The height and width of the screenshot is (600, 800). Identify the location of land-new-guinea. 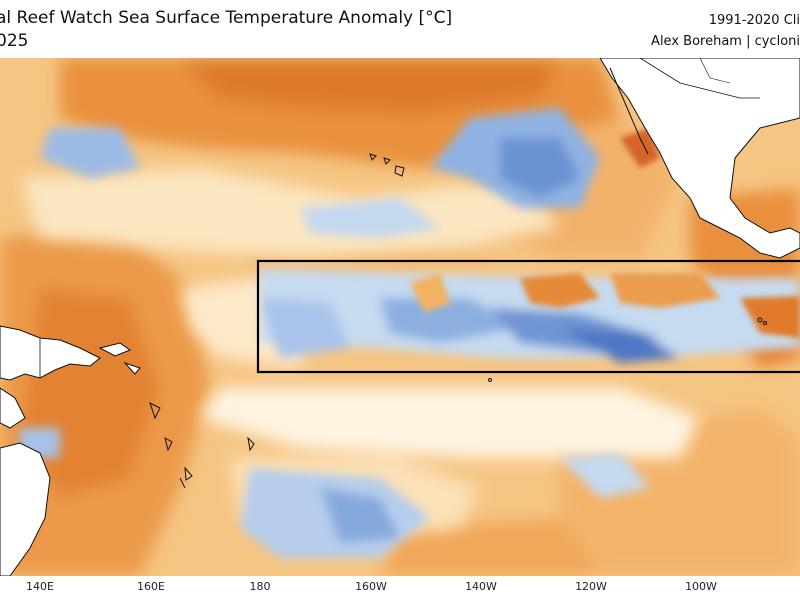
(70, 450).